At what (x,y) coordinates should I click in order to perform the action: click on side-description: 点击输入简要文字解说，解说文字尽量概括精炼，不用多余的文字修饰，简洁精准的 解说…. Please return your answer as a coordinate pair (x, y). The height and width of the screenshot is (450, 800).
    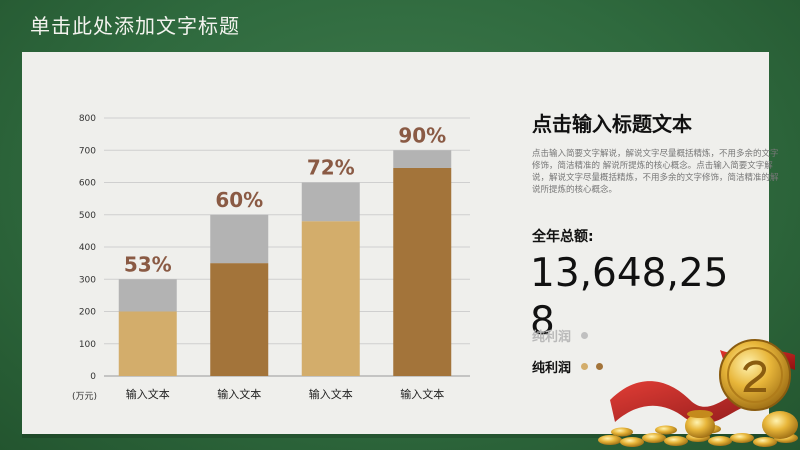
    Looking at the image, I should click on (655, 172).